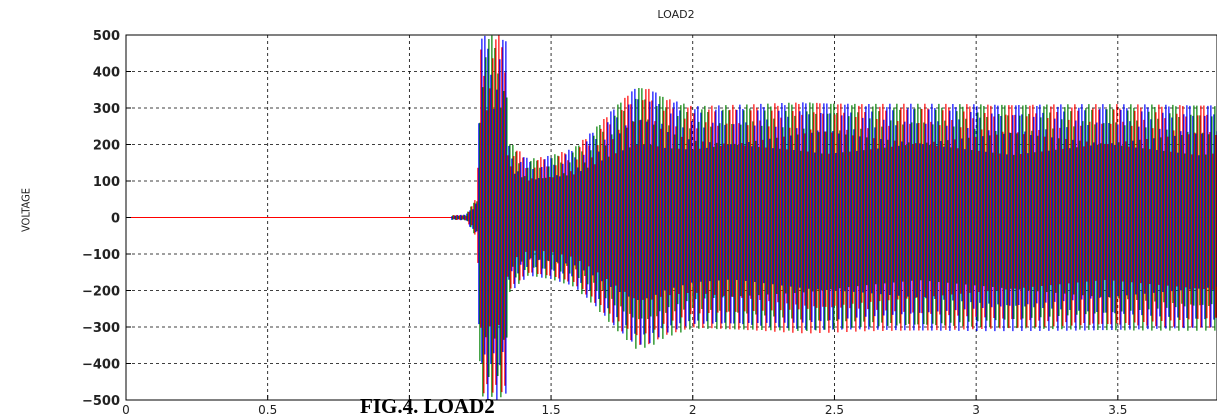 Image resolution: width=1217 pixels, height=419 pixels. Describe the element at coordinates (693, 410) in the screenshot. I see `x-tick-label: 2` at that location.